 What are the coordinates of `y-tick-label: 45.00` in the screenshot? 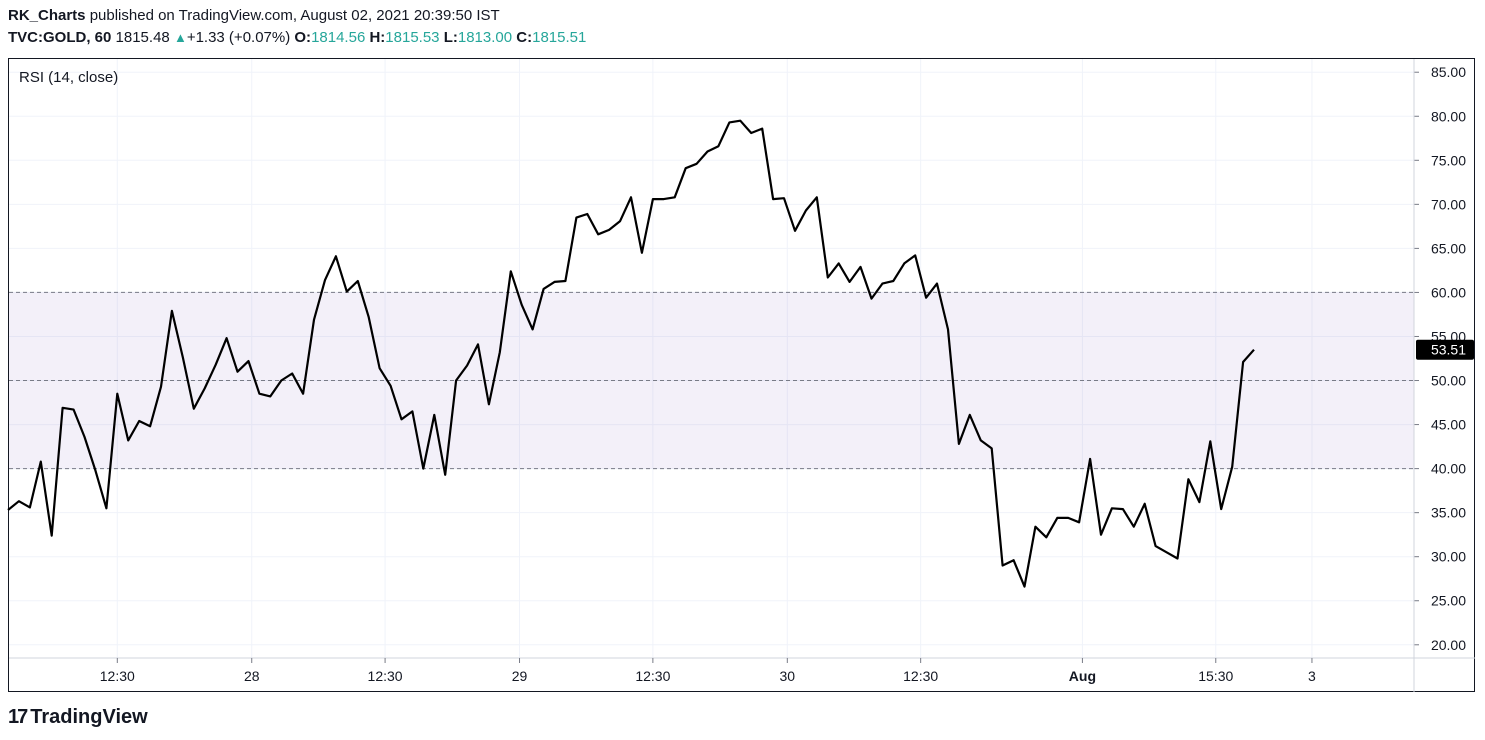 It's located at (1448, 425).